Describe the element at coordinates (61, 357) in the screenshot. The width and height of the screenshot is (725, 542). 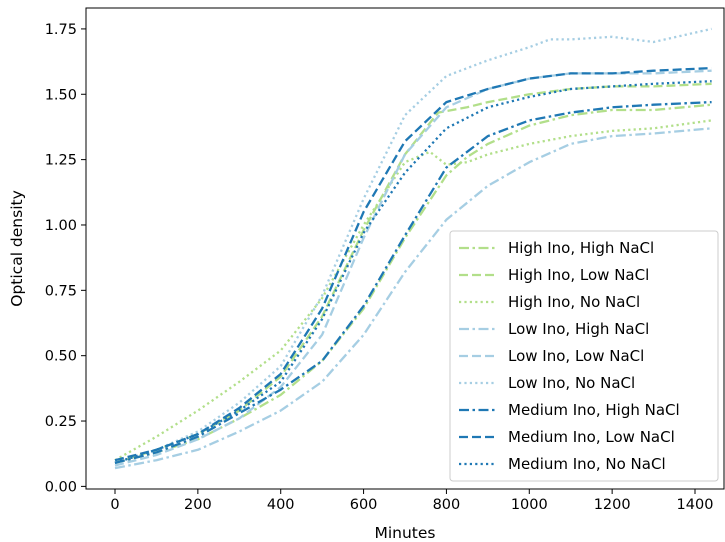
I see `y-tick-label: 0.50` at that location.